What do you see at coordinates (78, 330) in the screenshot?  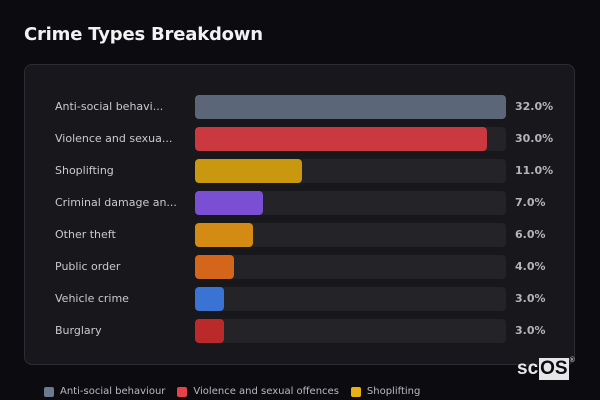 I see `bar-label: Burglary` at bounding box center [78, 330].